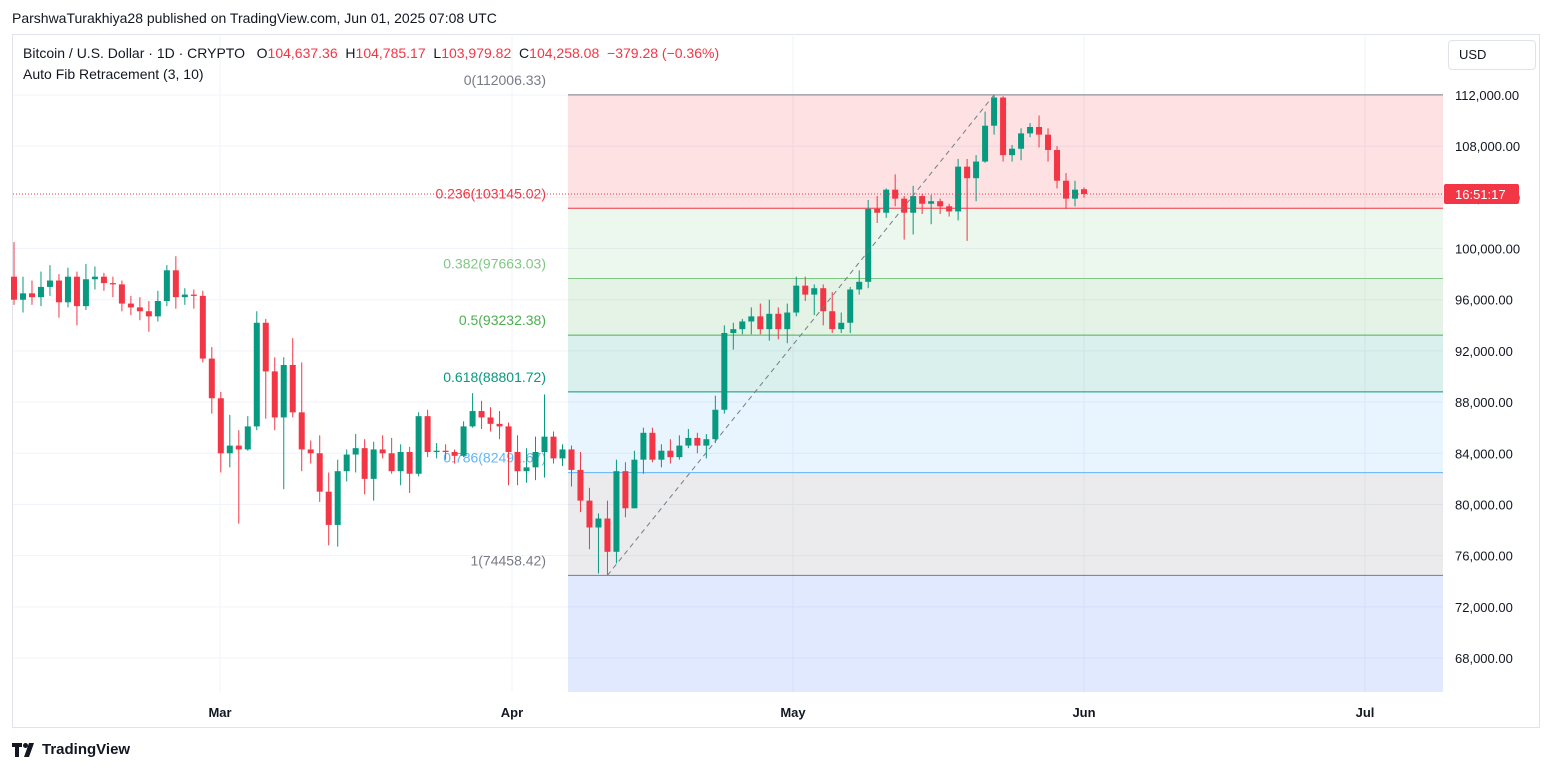  I want to click on x-tick-label: May, so click(793, 712).